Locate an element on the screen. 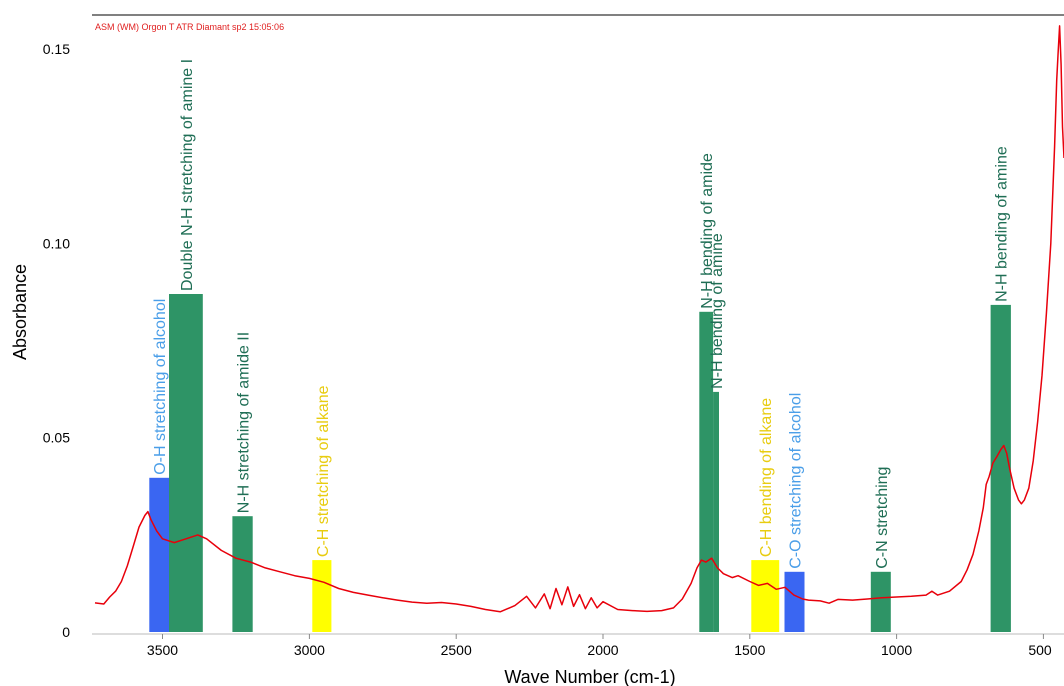 Image resolution: width=1064 pixels, height=686 pixels. x-axis-title: Wave Number (cm-1) is located at coordinates (589, 676).